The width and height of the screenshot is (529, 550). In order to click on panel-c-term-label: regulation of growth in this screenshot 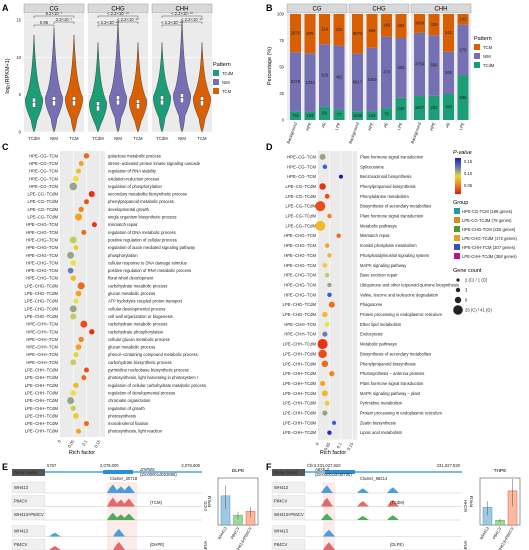, I will do `click(126, 408)`.